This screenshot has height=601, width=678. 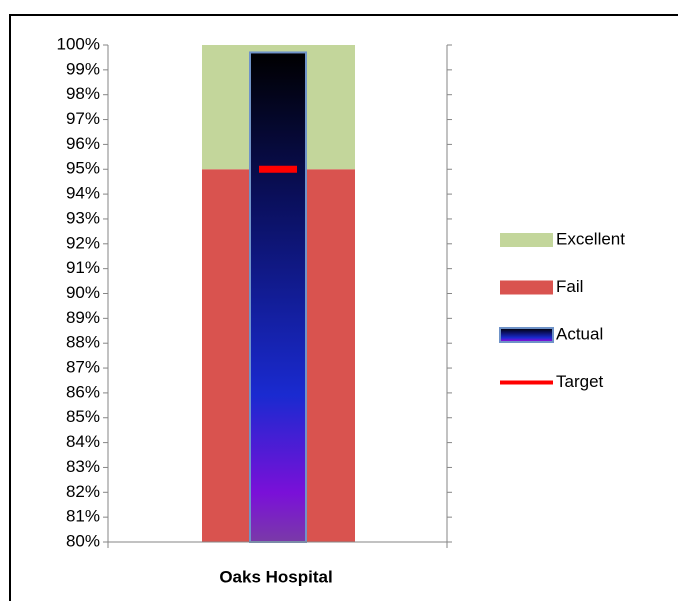 I want to click on y-tick-label: 93%, so click(x=83, y=217).